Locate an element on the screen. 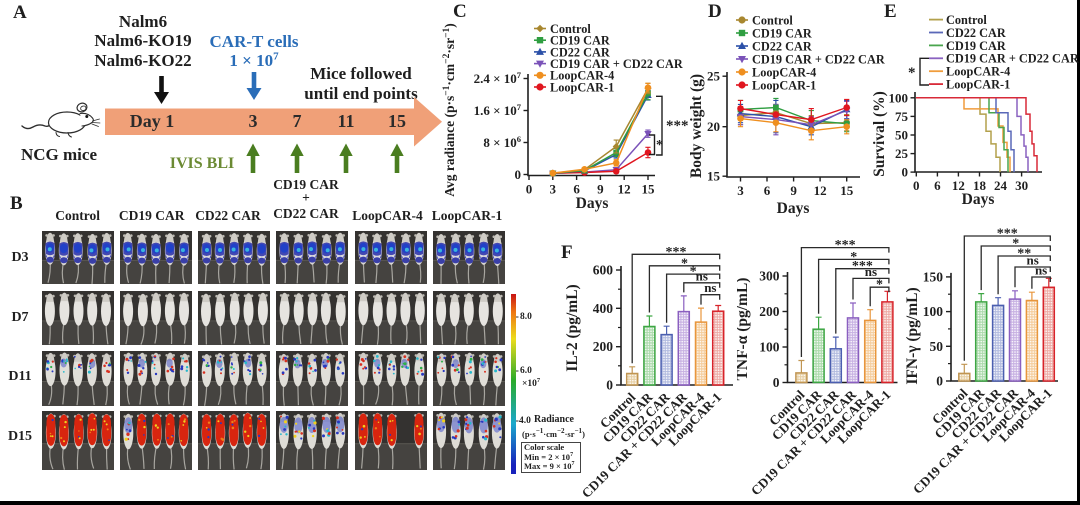 The width and height of the screenshot is (1080, 505). svg-text: Survival (%) is located at coordinates (879, 134).